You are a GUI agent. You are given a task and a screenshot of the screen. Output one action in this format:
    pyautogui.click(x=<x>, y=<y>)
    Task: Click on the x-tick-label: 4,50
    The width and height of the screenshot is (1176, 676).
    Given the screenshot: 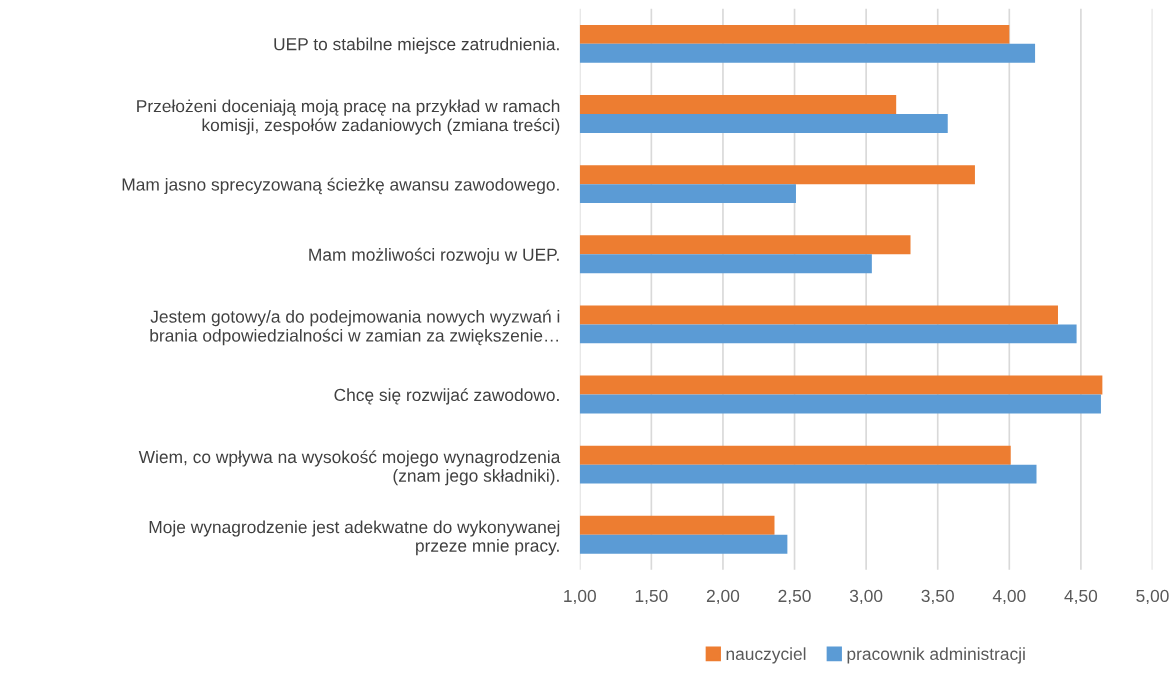 What is the action you would take?
    pyautogui.click(x=1081, y=597)
    